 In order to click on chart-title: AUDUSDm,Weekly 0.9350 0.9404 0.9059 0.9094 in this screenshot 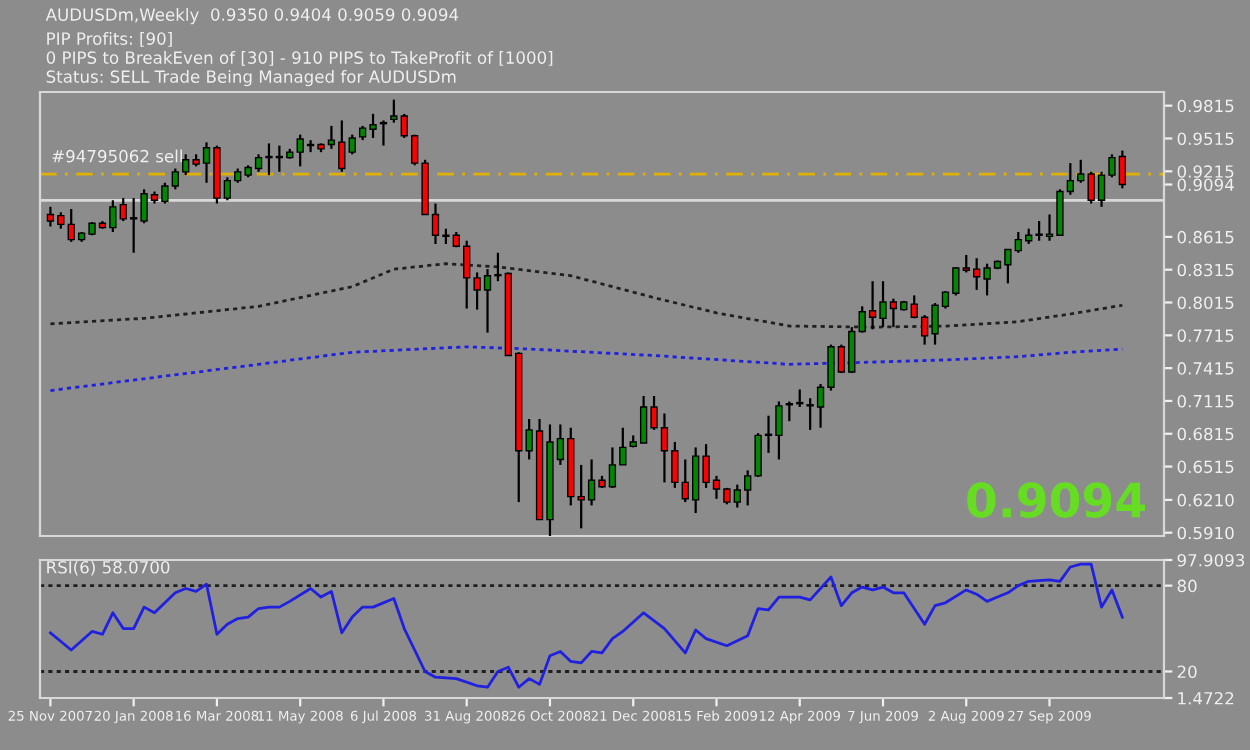, I will do `click(252, 16)`.